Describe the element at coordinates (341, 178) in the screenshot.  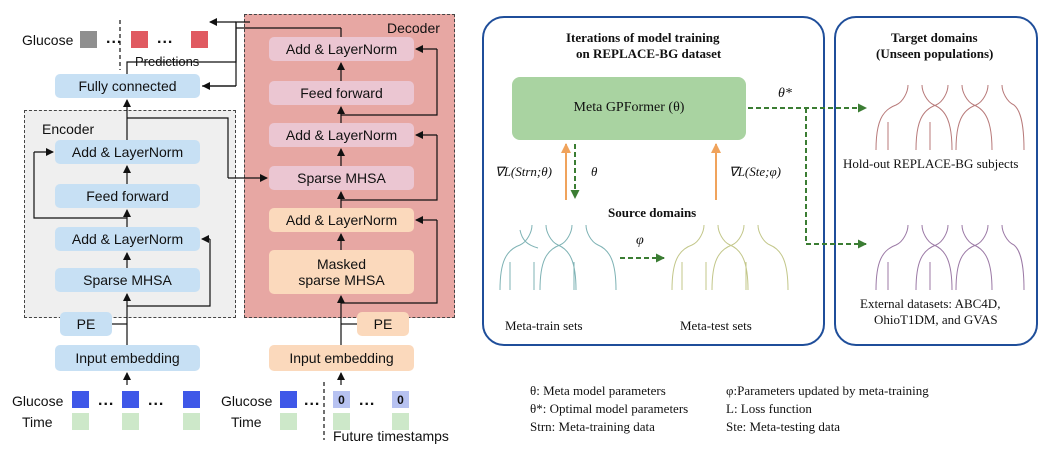
I see `decoder-sparse-mhsa: Sparse MHSA` at that location.